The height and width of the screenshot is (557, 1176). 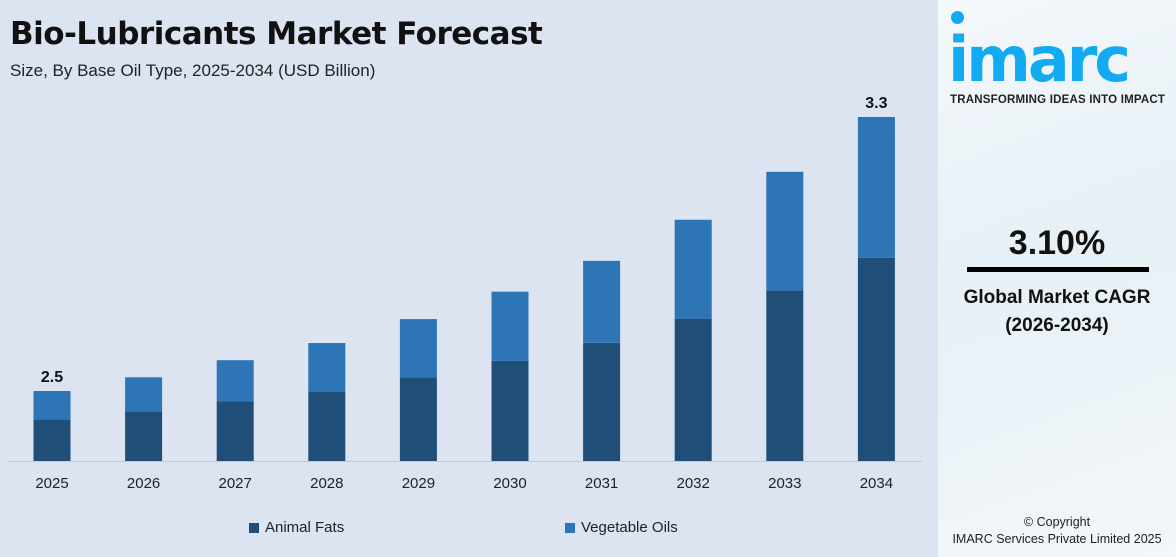 I want to click on cagr-value: 3.10%, so click(x=1057, y=243).